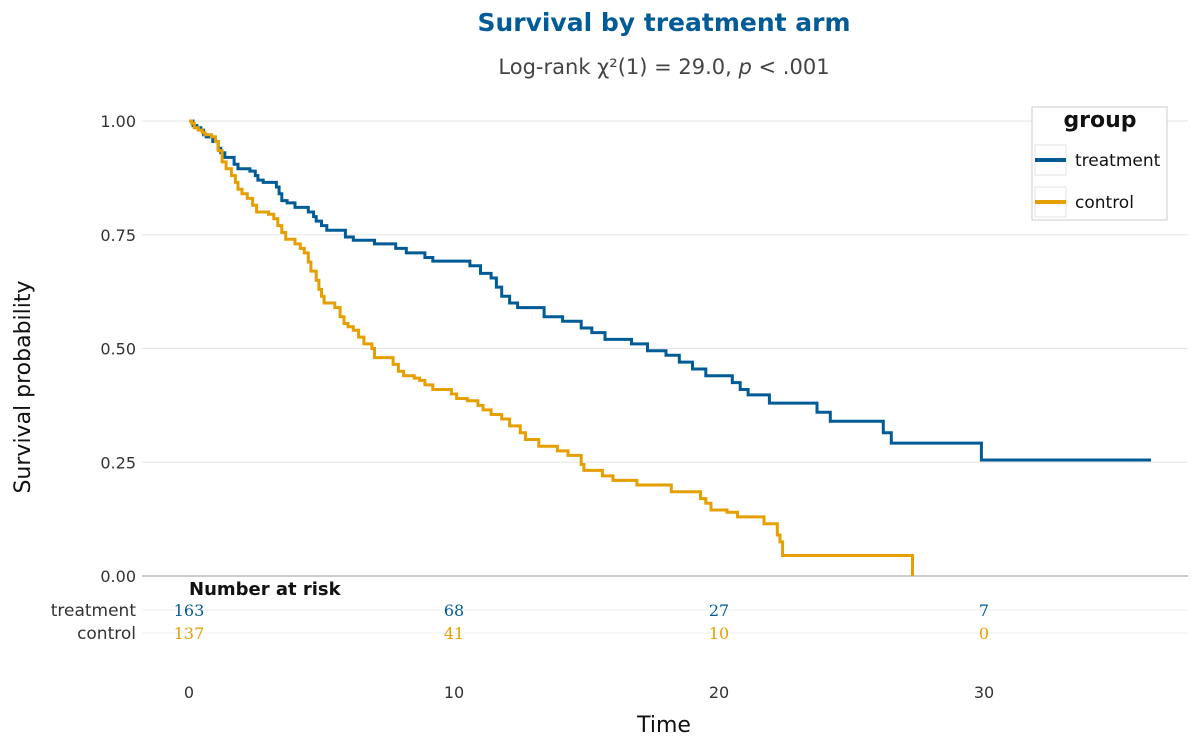 This screenshot has width=1200, height=750. What do you see at coordinates (663, 725) in the screenshot?
I see `x-axis-title: Time` at bounding box center [663, 725].